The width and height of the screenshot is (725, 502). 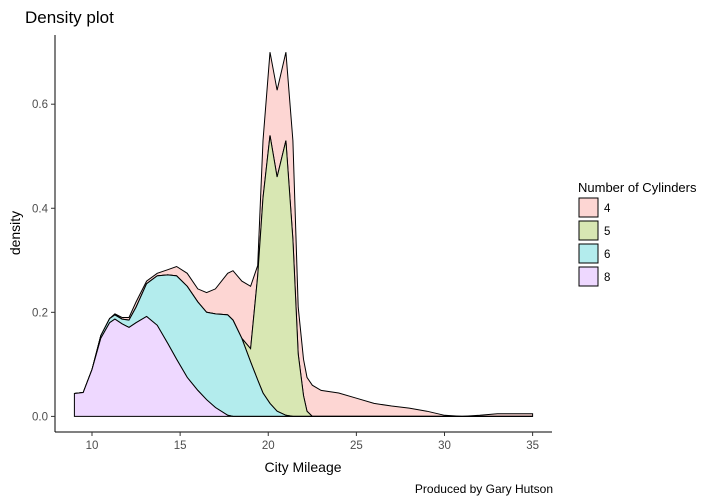 I want to click on legend-label: 8, so click(x=607, y=278).